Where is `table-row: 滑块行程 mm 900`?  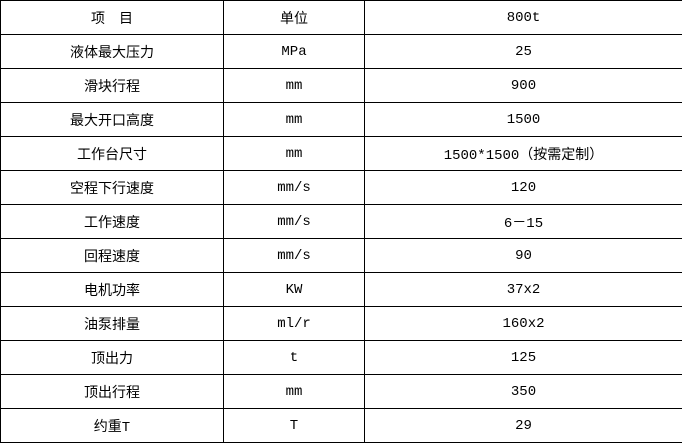 table-row: 滑块行程 mm 900 is located at coordinates (341, 86).